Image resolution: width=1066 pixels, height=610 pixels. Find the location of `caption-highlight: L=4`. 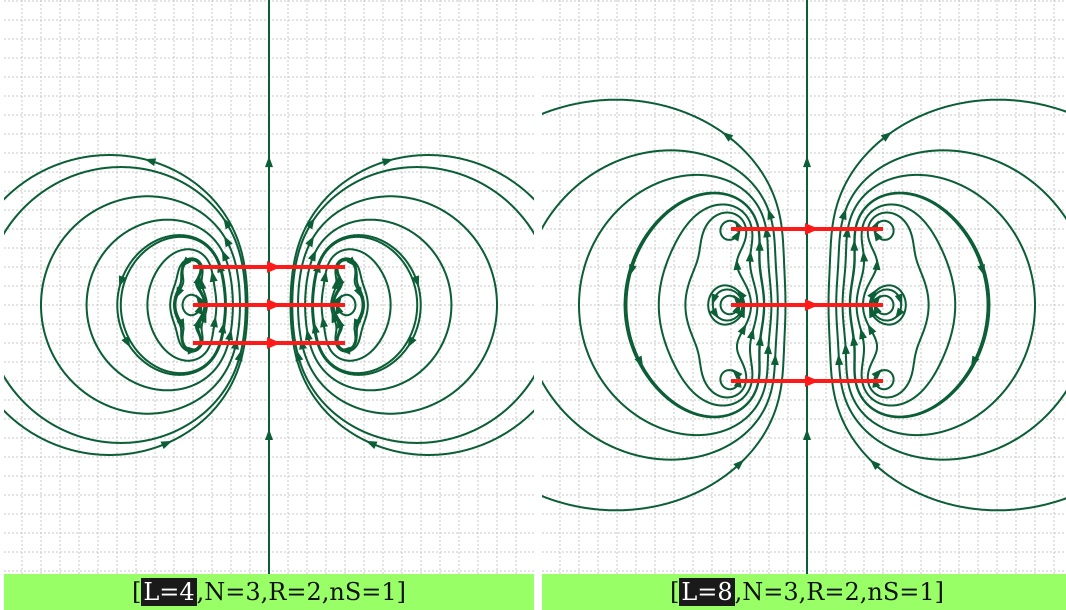

caption-highlight: L=4 is located at coordinates (169, 592).